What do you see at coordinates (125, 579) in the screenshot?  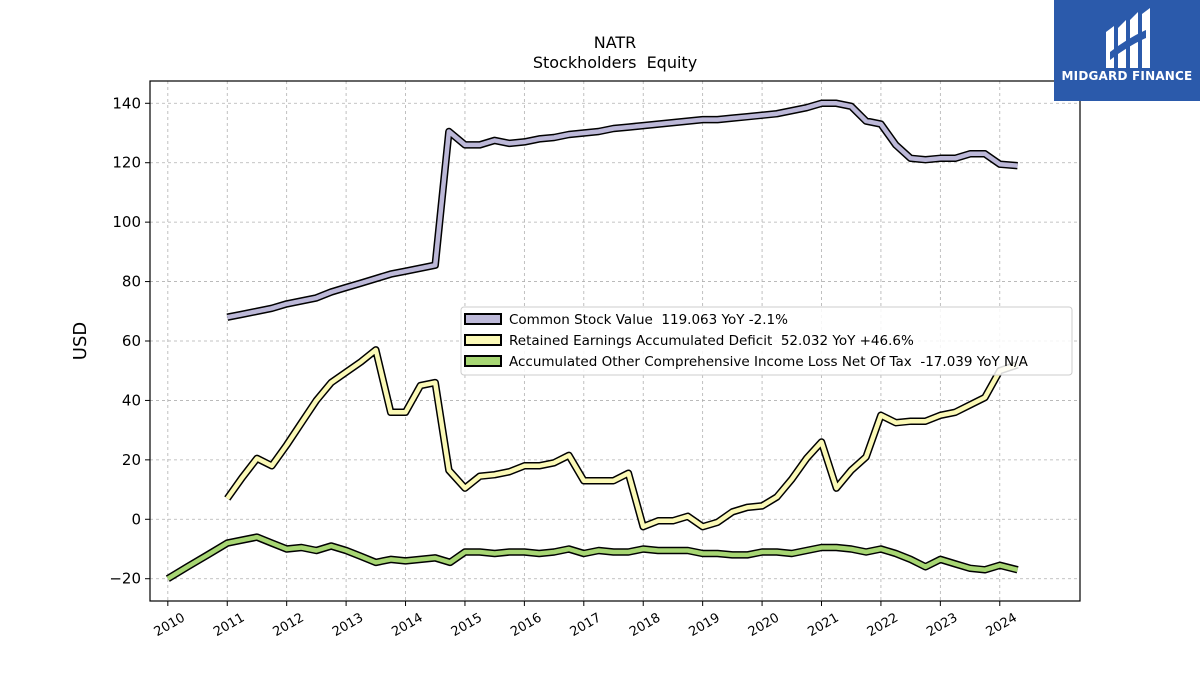 I see `y-tick-label-0: −20` at bounding box center [125, 579].